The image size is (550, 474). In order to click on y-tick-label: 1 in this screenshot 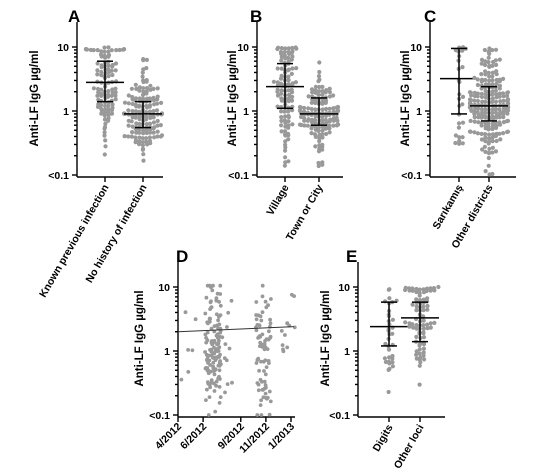, I will do `click(66, 112)`.